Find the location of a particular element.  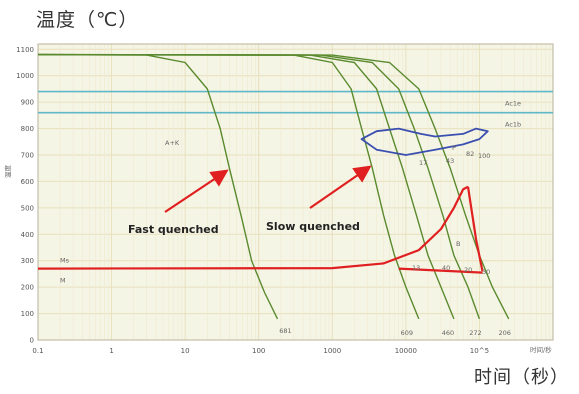

region-number: 43 is located at coordinates (450, 161).